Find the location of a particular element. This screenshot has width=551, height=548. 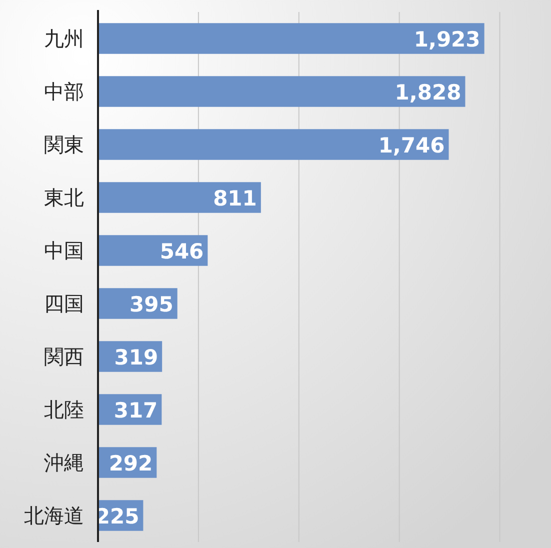

y-tick-label: 九州 is located at coordinates (64, 38).